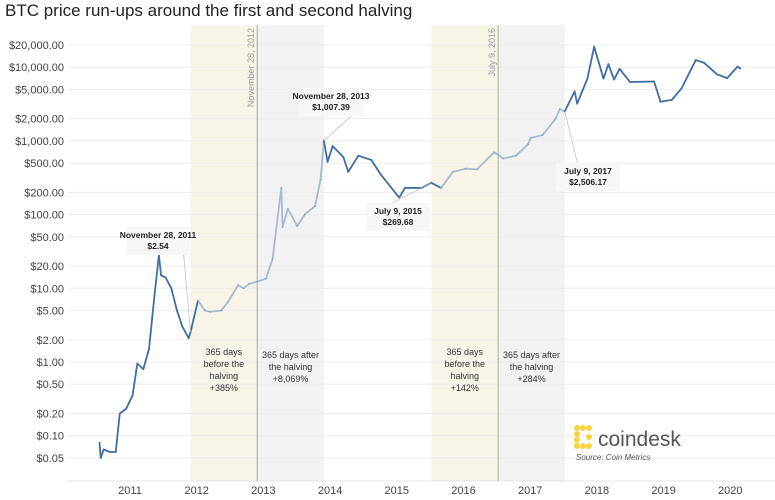 The width and height of the screenshot is (775, 500). What do you see at coordinates (39, 120) in the screenshot?
I see `y-tick-label: $2,000.00` at bounding box center [39, 120].